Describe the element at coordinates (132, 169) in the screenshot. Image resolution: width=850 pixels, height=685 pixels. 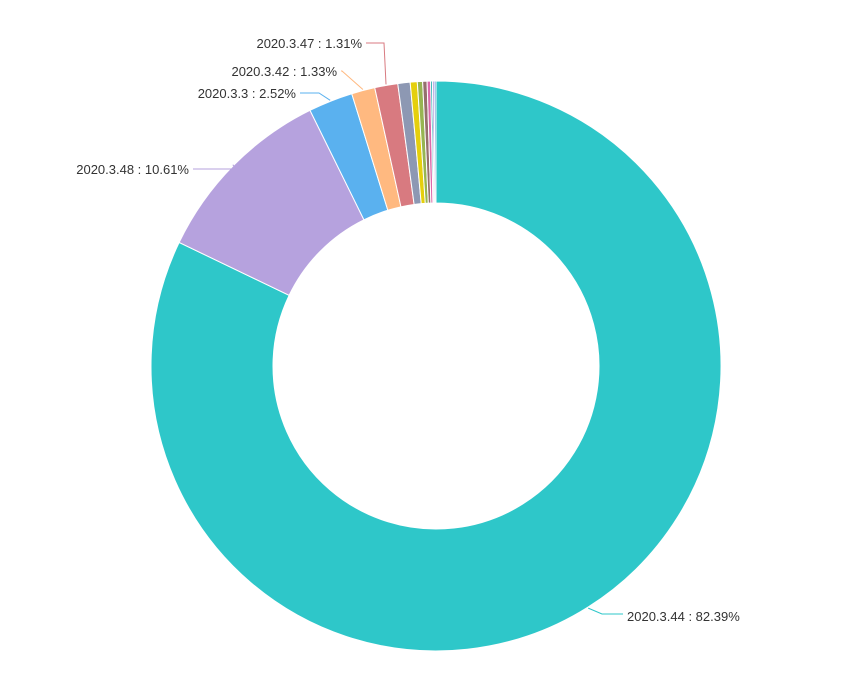
I see `slice-label-2020-3-48: 2020.3.48 : 10.61%` at that location.